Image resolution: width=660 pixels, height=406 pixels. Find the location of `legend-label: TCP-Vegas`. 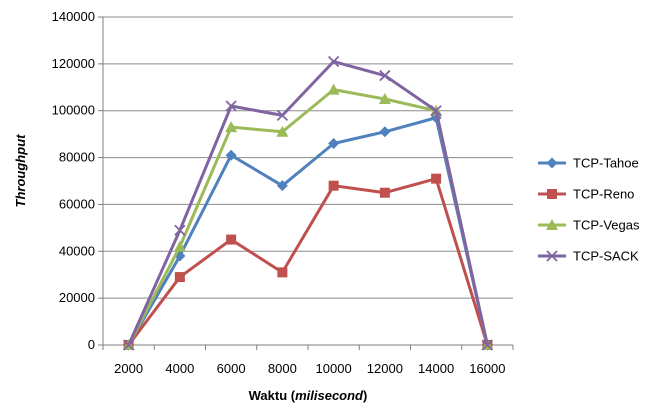

legend-label: TCP-Vegas is located at coordinates (606, 225).